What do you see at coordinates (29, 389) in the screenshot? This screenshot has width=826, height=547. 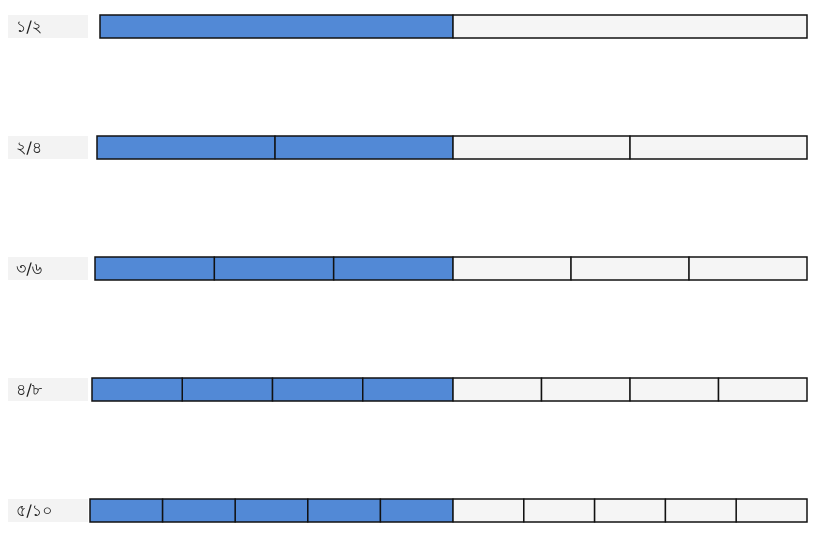 I see `fraction-label: ৪/৮` at bounding box center [29, 389].